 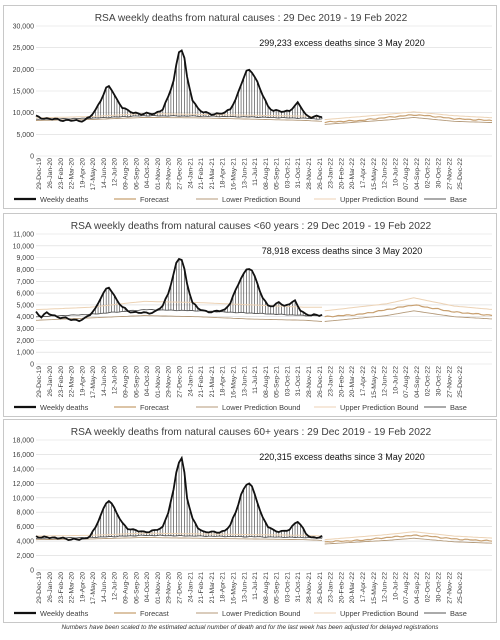 I want to click on y-tick-label: 4,000, so click(x=25, y=542).